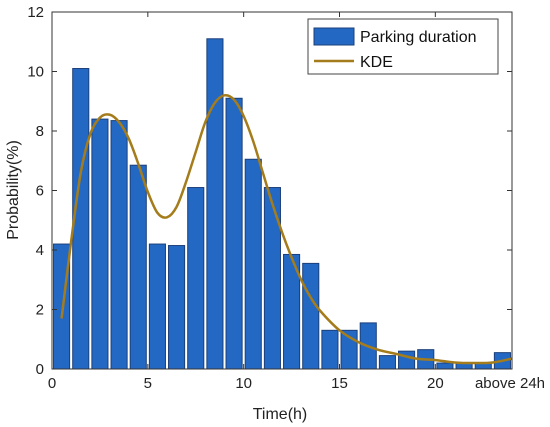  I want to click on y-tick-label: 2, so click(40, 310).